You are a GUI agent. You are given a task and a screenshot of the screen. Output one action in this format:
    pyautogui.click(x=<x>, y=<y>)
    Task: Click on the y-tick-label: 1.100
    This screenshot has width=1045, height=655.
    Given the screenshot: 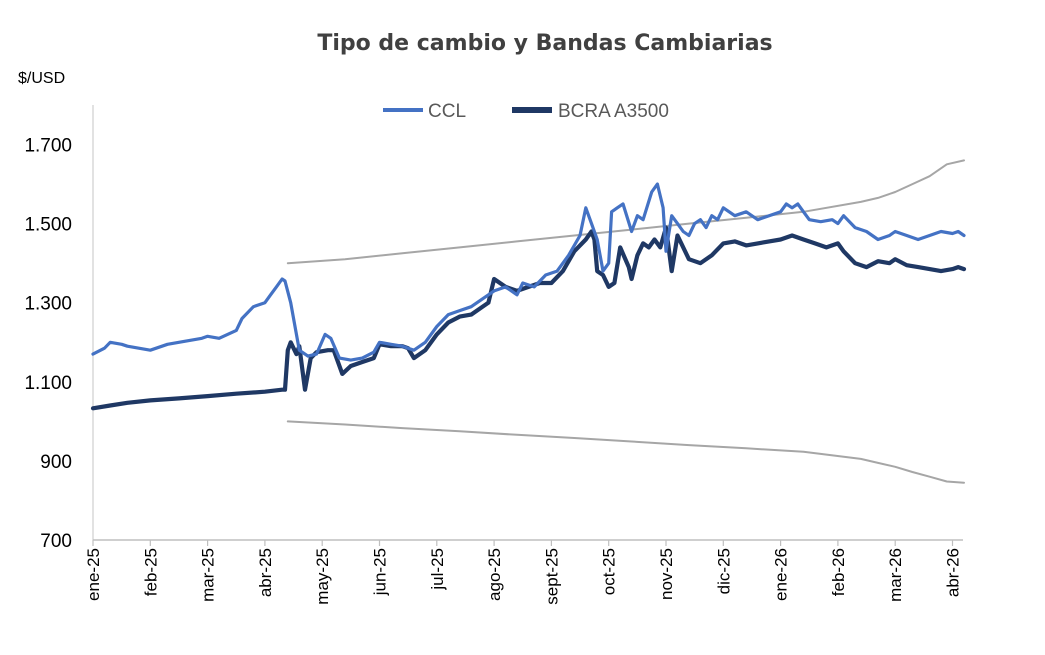 What is the action you would take?
    pyautogui.click(x=48, y=383)
    